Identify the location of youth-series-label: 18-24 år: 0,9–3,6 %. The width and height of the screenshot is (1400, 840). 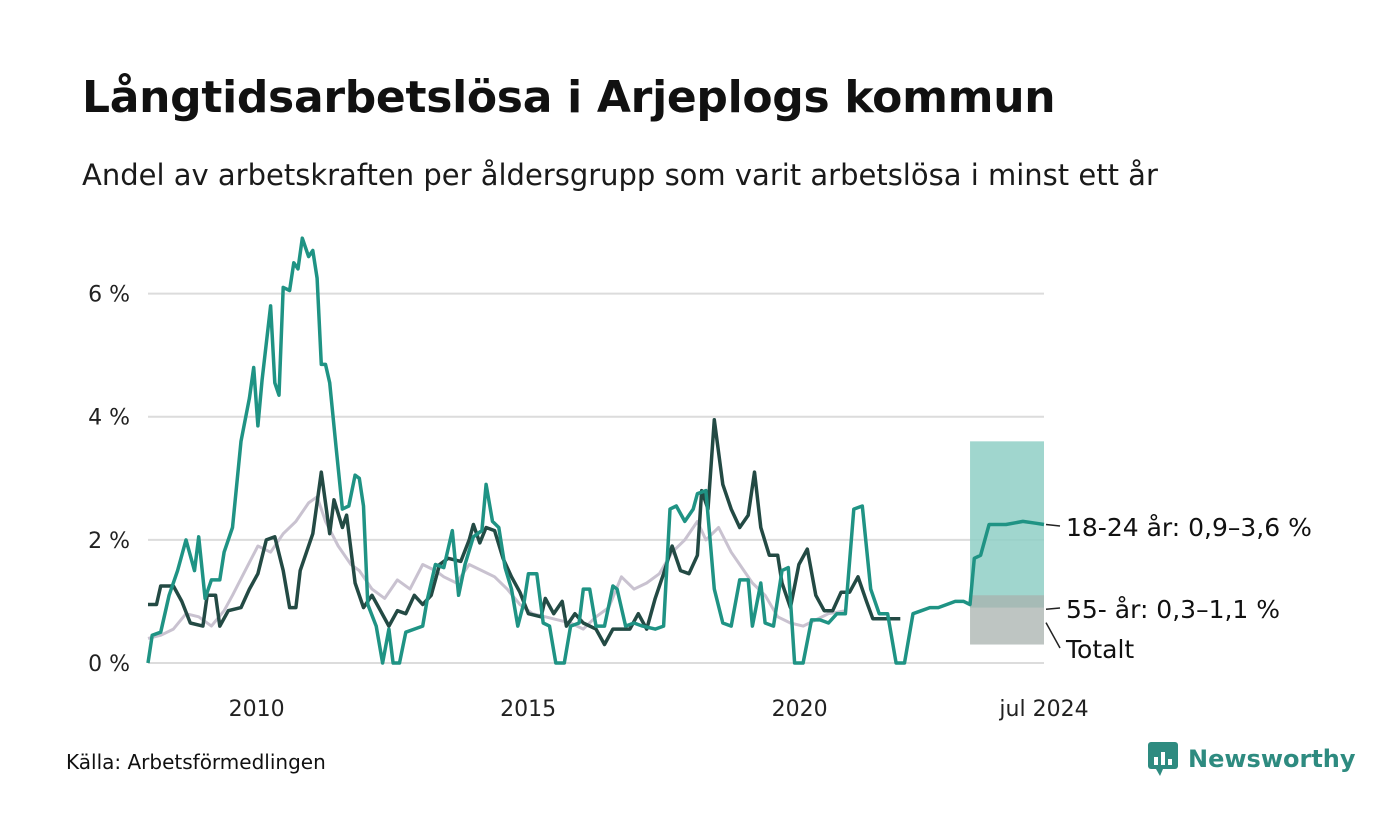
(1189, 527).